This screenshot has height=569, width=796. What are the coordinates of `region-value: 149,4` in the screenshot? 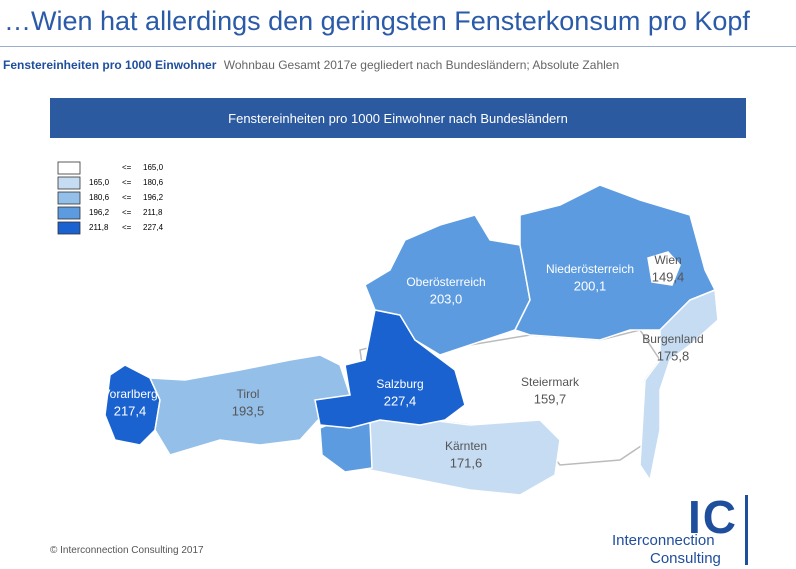 It's located at (668, 276).